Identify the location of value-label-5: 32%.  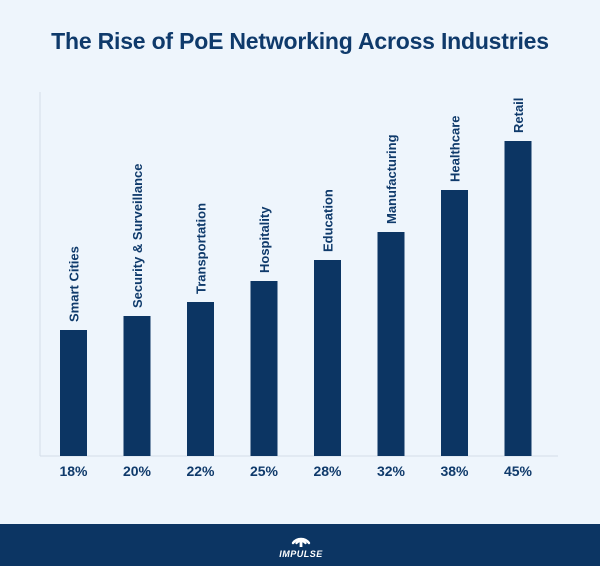
(391, 471).